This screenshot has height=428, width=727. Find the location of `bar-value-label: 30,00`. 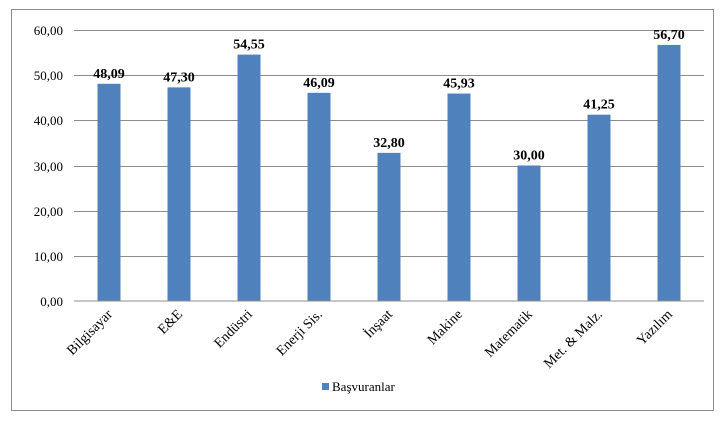

bar-value-label: 30,00 is located at coordinates (529, 156).